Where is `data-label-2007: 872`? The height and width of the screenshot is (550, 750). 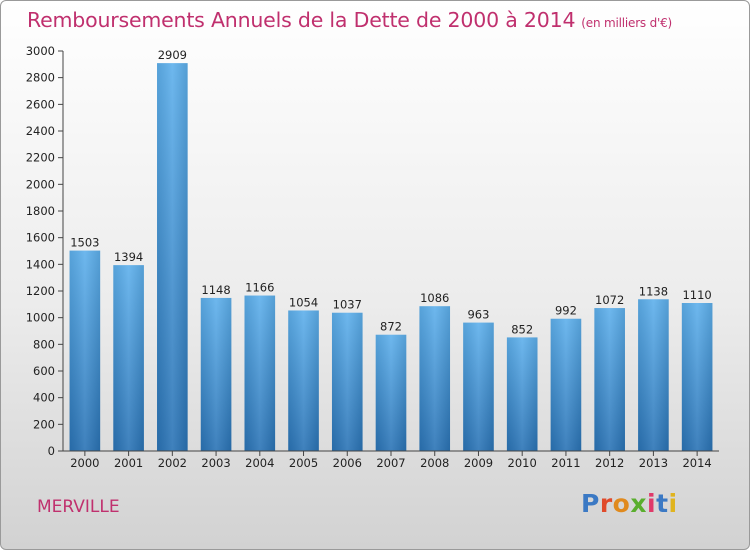 data-label-2007: 872 is located at coordinates (391, 327).